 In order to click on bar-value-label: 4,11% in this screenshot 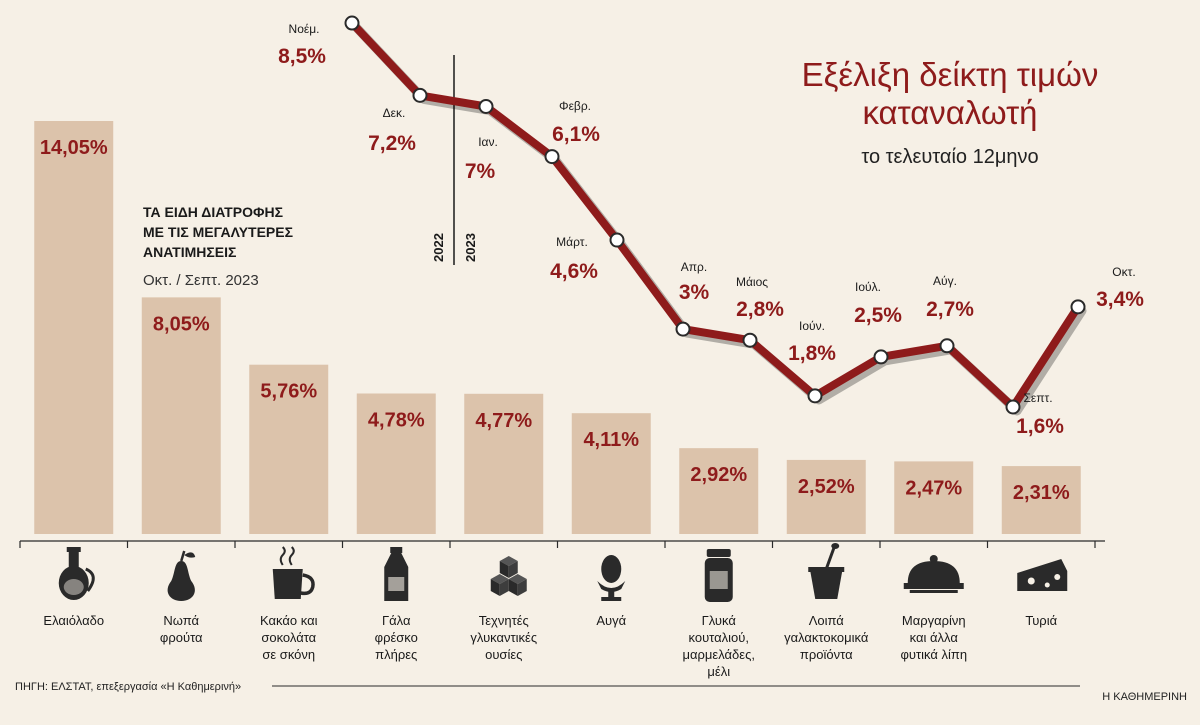, I will do `click(611, 440)`.